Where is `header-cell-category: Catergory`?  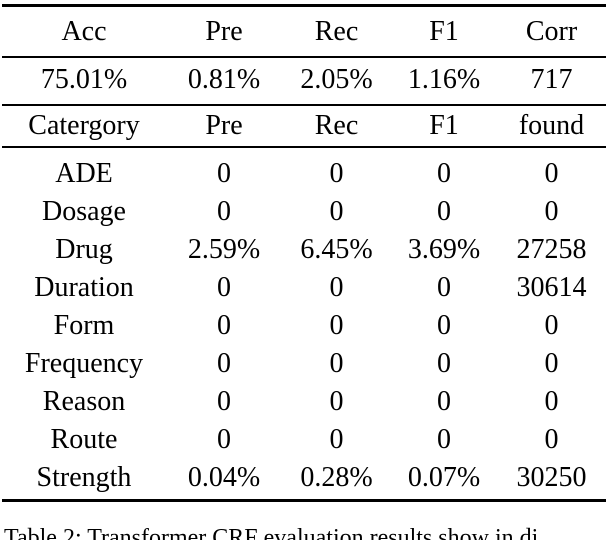 header-cell-category: Catergory is located at coordinates (84, 125).